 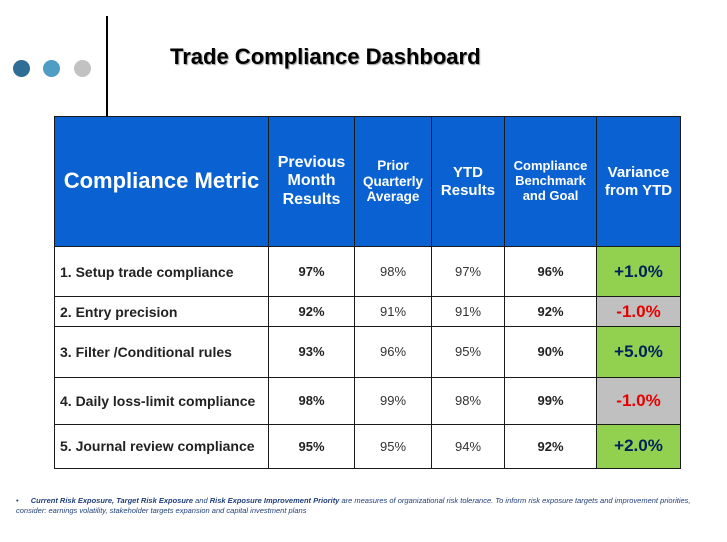 What do you see at coordinates (638, 271) in the screenshot?
I see `cell-variance: +1.0%` at bounding box center [638, 271].